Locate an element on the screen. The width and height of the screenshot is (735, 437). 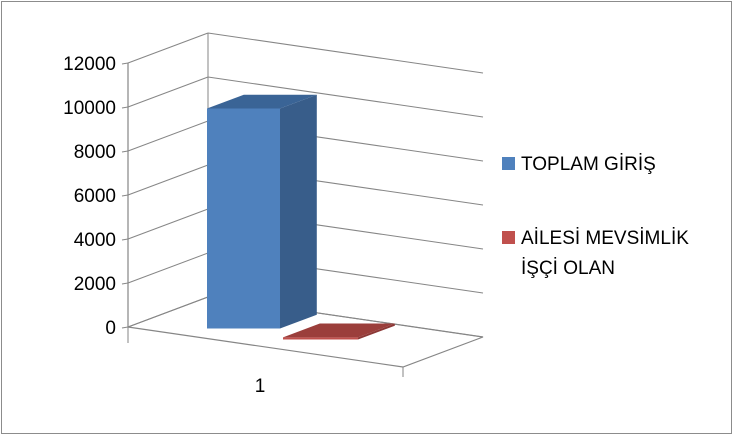
legend-item-2: AİLESİ MEVSİMLİK İŞÇİ OLAN is located at coordinates (595, 253).